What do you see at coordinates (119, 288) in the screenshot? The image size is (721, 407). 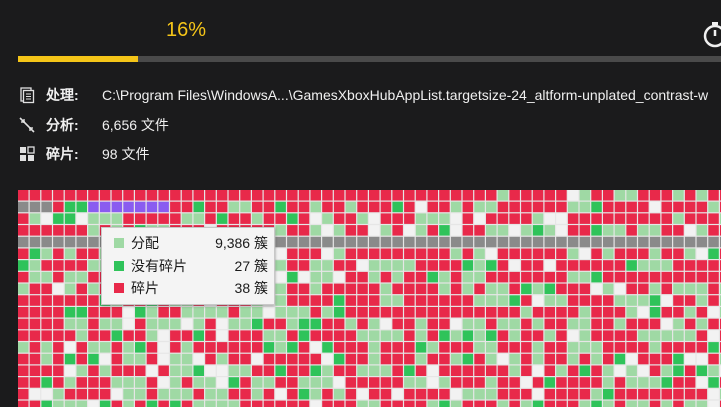 I see `legend-swatch` at bounding box center [119, 288].